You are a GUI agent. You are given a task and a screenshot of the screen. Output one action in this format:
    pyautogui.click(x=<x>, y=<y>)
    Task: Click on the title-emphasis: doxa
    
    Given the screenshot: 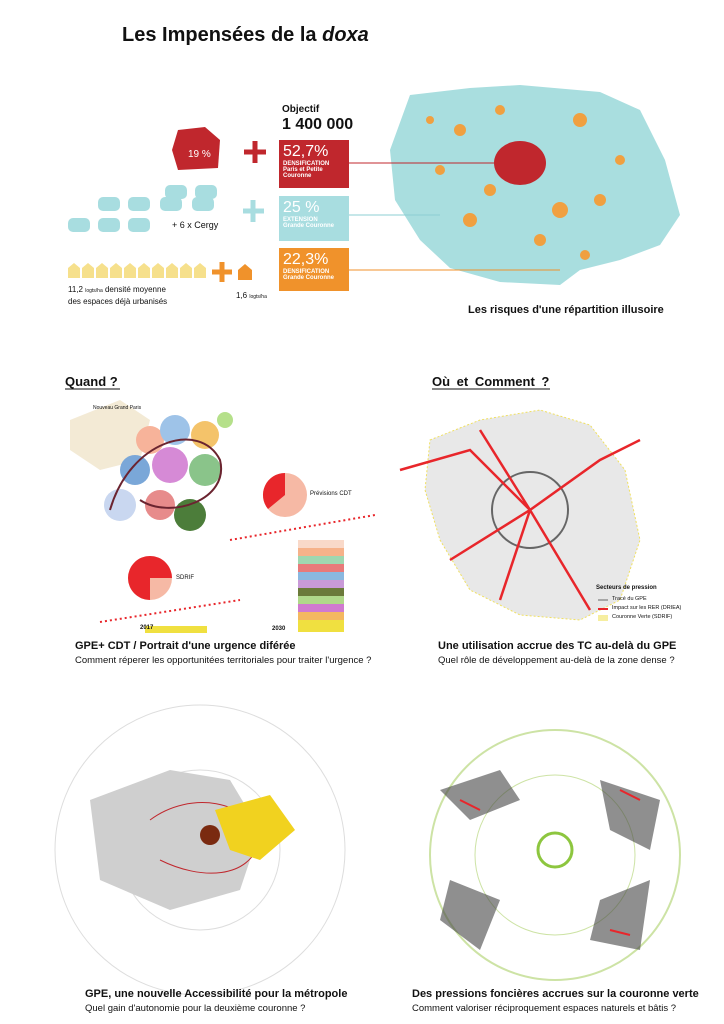 What is the action you would take?
    pyautogui.click(x=345, y=35)
    